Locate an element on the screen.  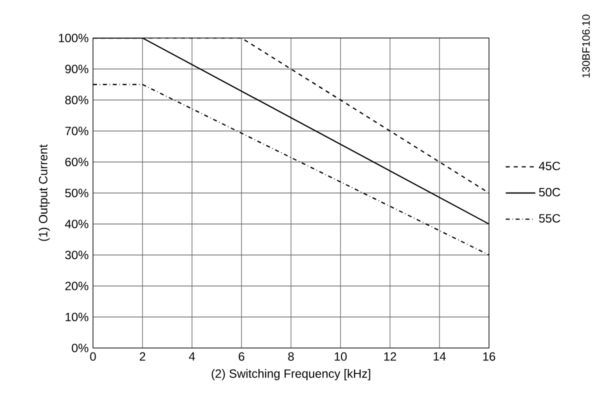
x-tick-label: 12 is located at coordinates (390, 356).